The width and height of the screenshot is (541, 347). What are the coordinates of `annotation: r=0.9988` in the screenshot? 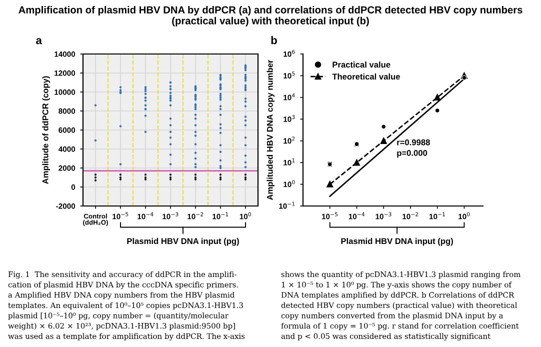 It's located at (413, 142).